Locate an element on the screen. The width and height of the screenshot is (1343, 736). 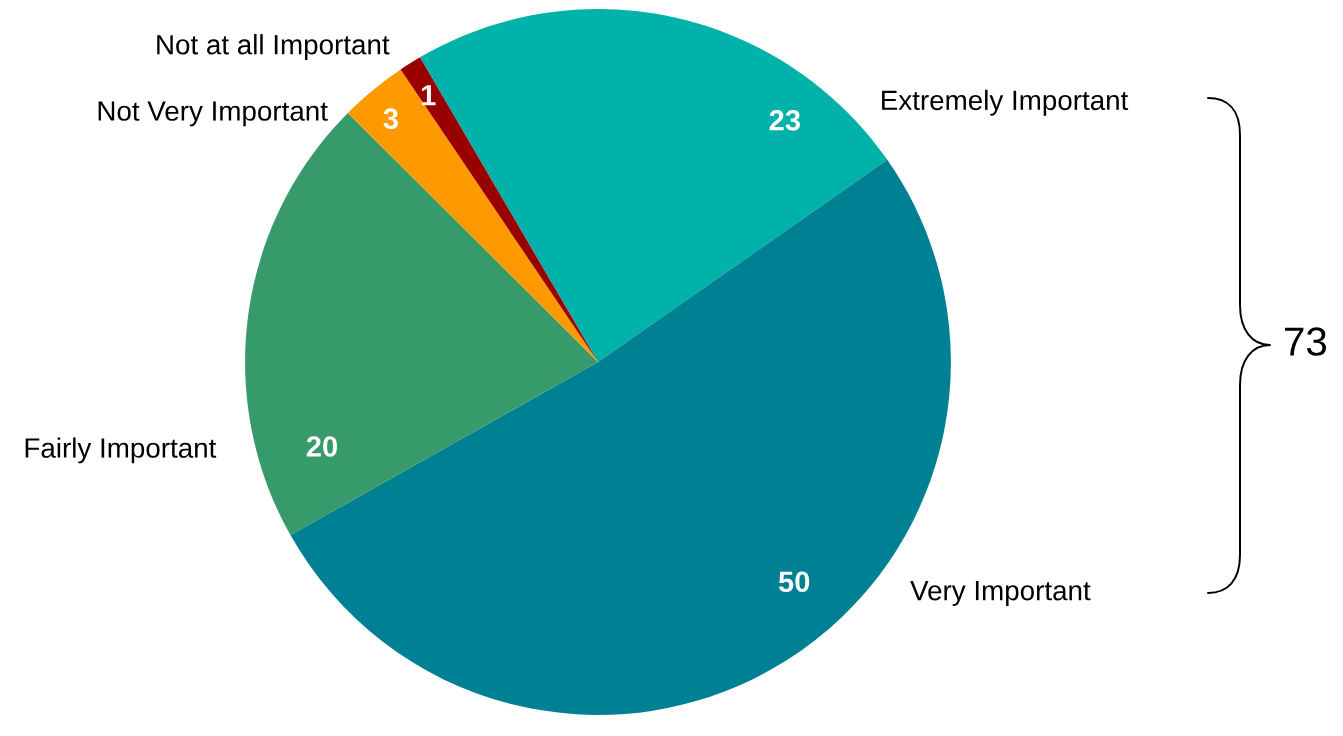
text: 73 is located at coordinates (1306, 341).